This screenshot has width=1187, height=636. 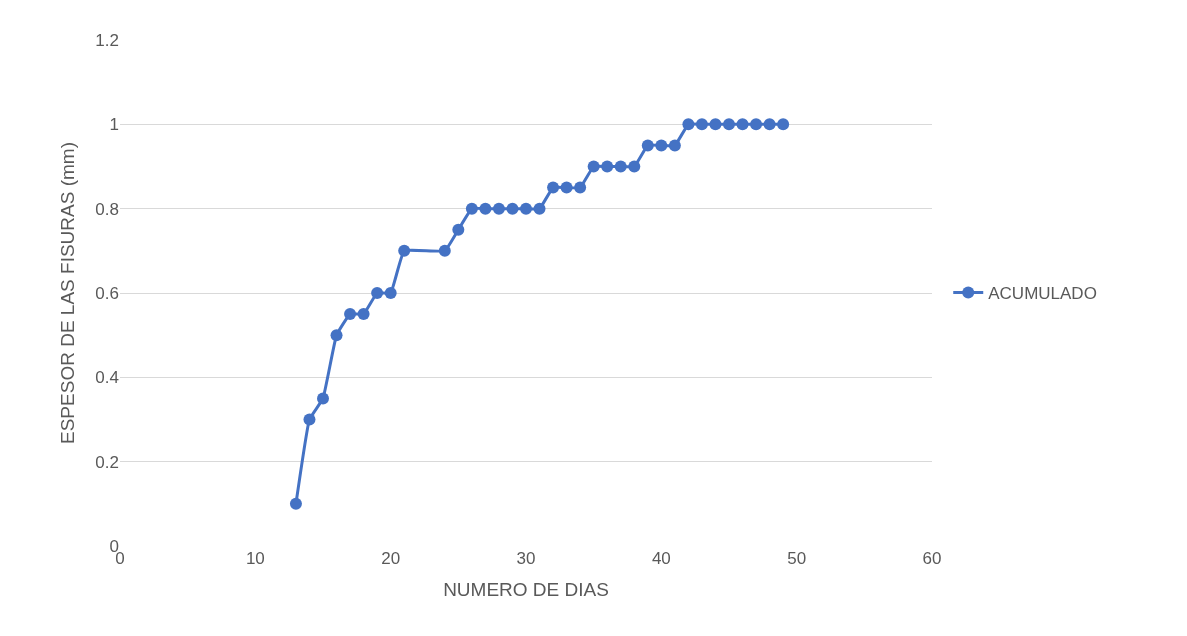 What do you see at coordinates (107, 209) in the screenshot?
I see `y-tick-label: 0.8` at bounding box center [107, 209].